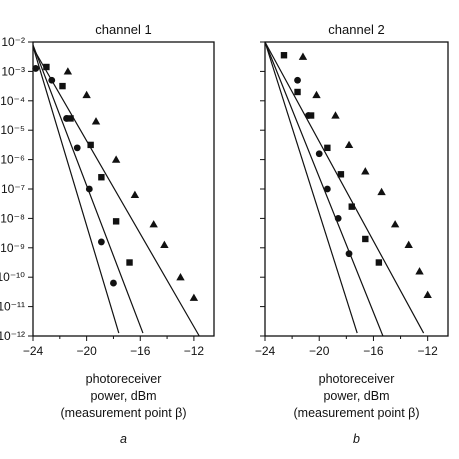 Image resolution: width=459 pixels, height=459 pixels. What do you see at coordinates (12, 336) in the screenshot?
I see `y-tick-label: 10⁻¹²` at bounding box center [12, 336].